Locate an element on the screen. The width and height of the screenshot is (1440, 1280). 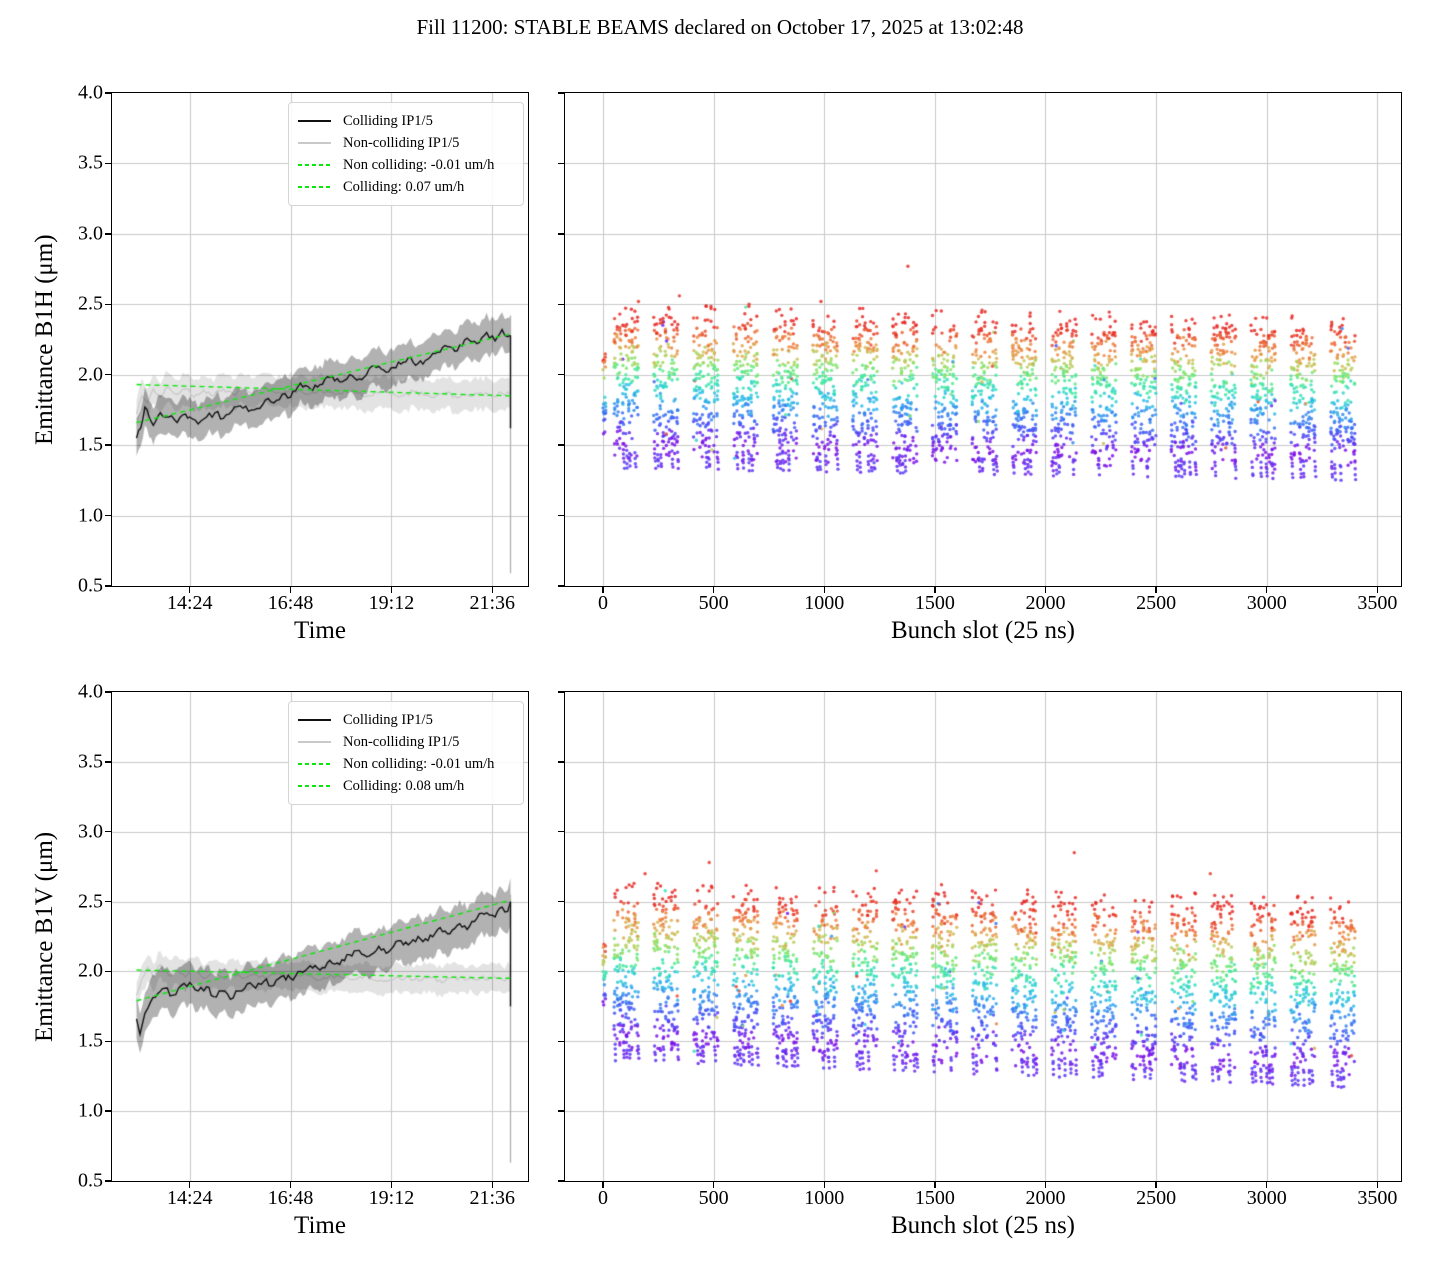
x-tick-label: 21:36 is located at coordinates (492, 1198).